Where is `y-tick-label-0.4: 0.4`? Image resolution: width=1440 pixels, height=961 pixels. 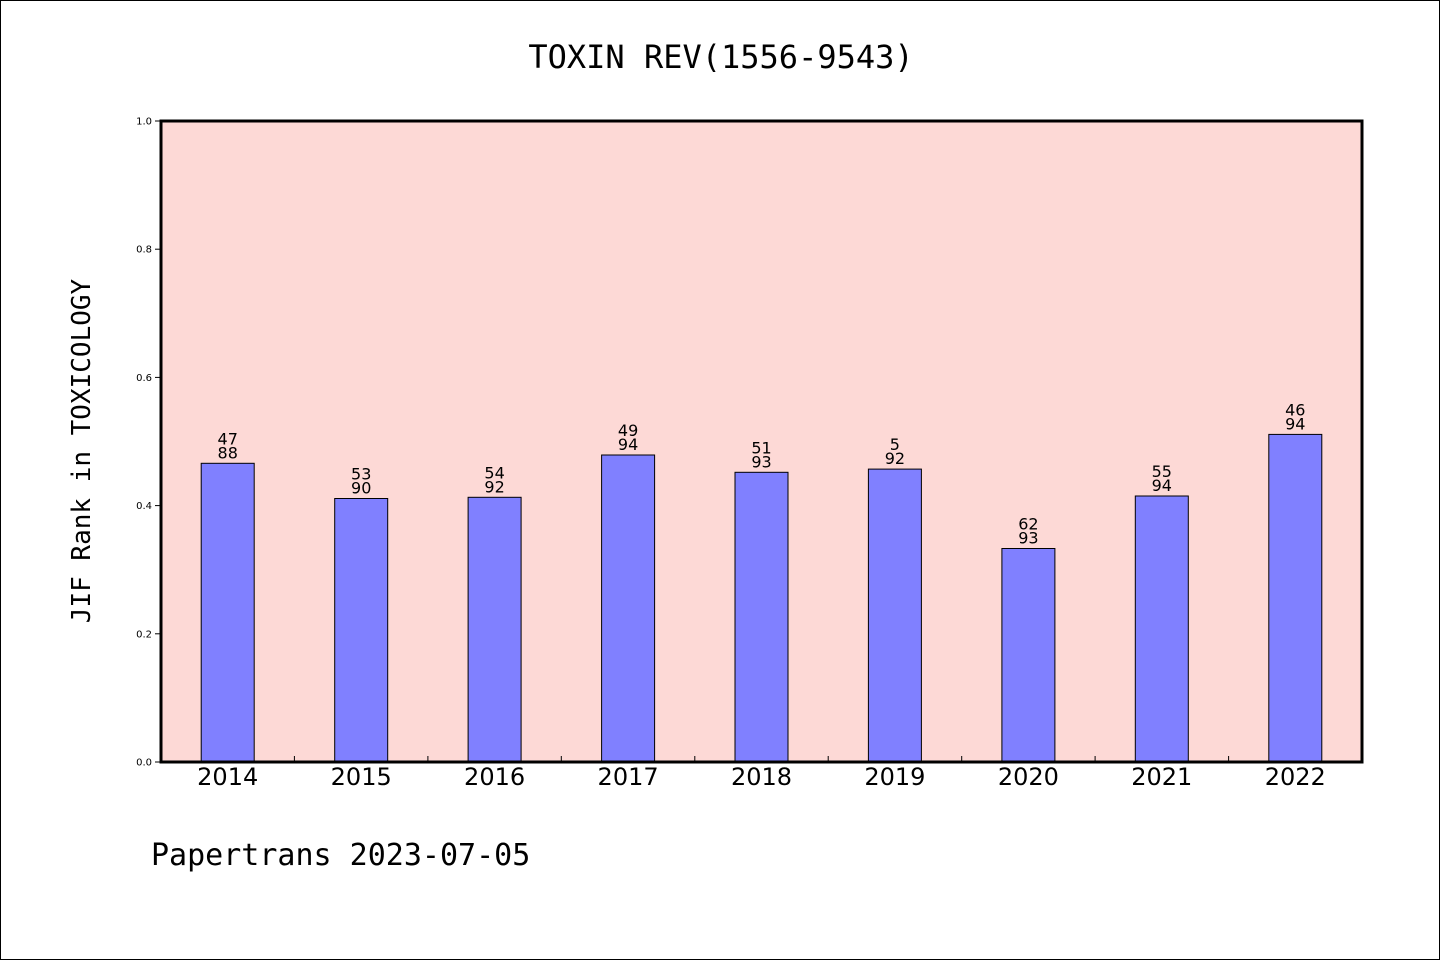
y-tick-label-0.4: 0.4 is located at coordinates (144, 506).